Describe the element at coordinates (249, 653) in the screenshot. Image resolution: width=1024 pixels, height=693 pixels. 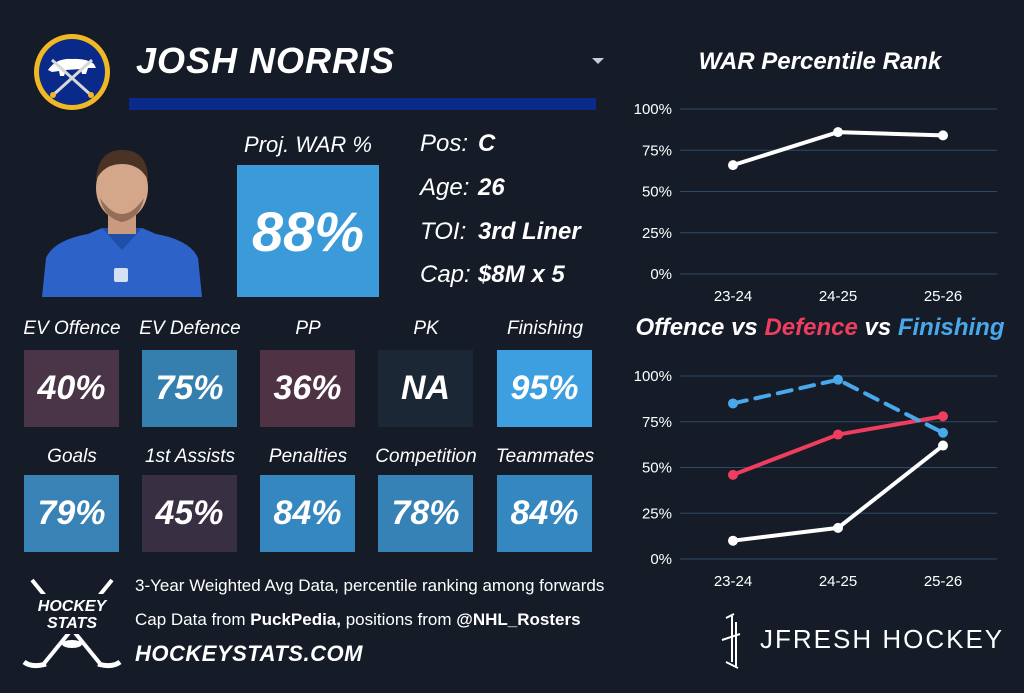
I see `site-link: HOCKEYSTATS.COM` at that location.